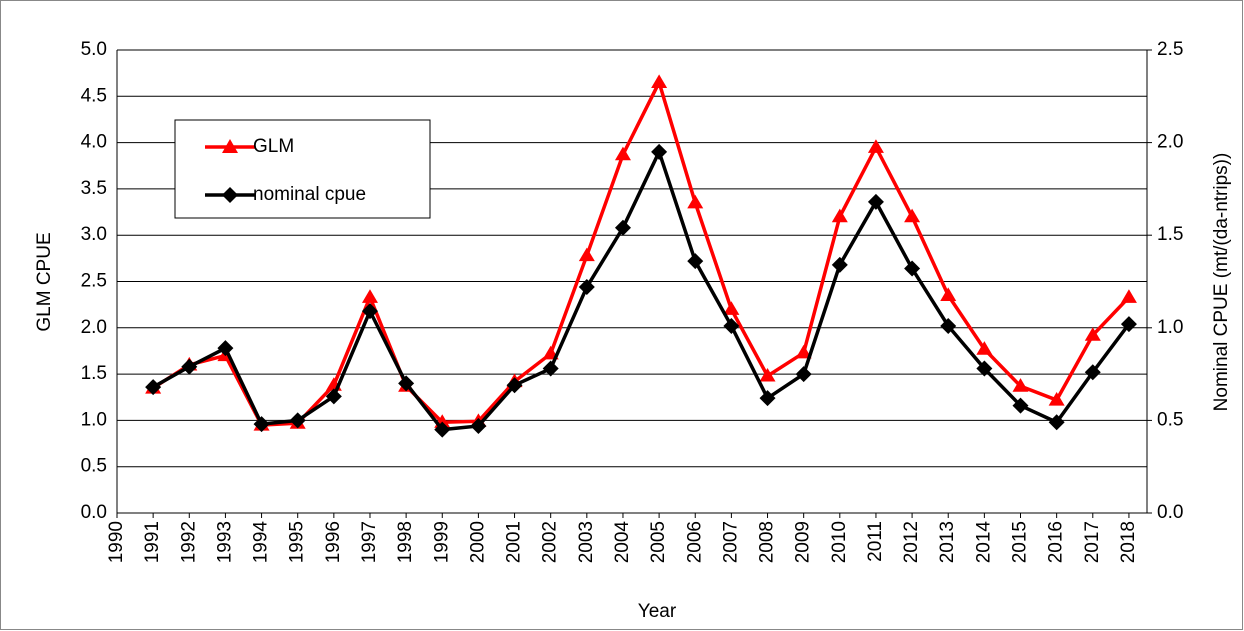 The image size is (1244, 631). What do you see at coordinates (1092, 542) in the screenshot?
I see `x-tick-label: 2017` at bounding box center [1092, 542].